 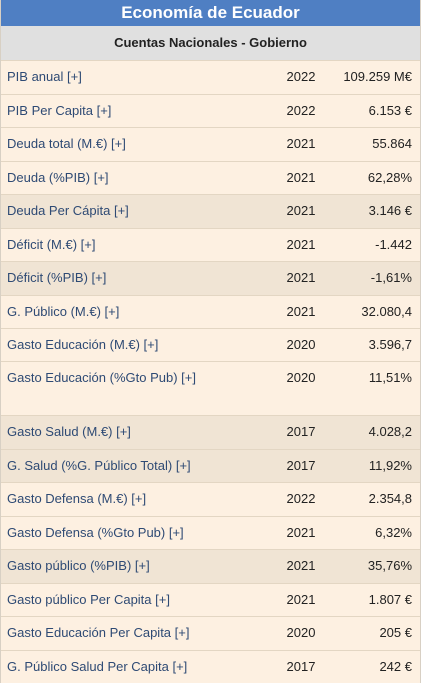 I want to click on row-label-link: Déficit (%PIB) [+], so click(x=57, y=277).